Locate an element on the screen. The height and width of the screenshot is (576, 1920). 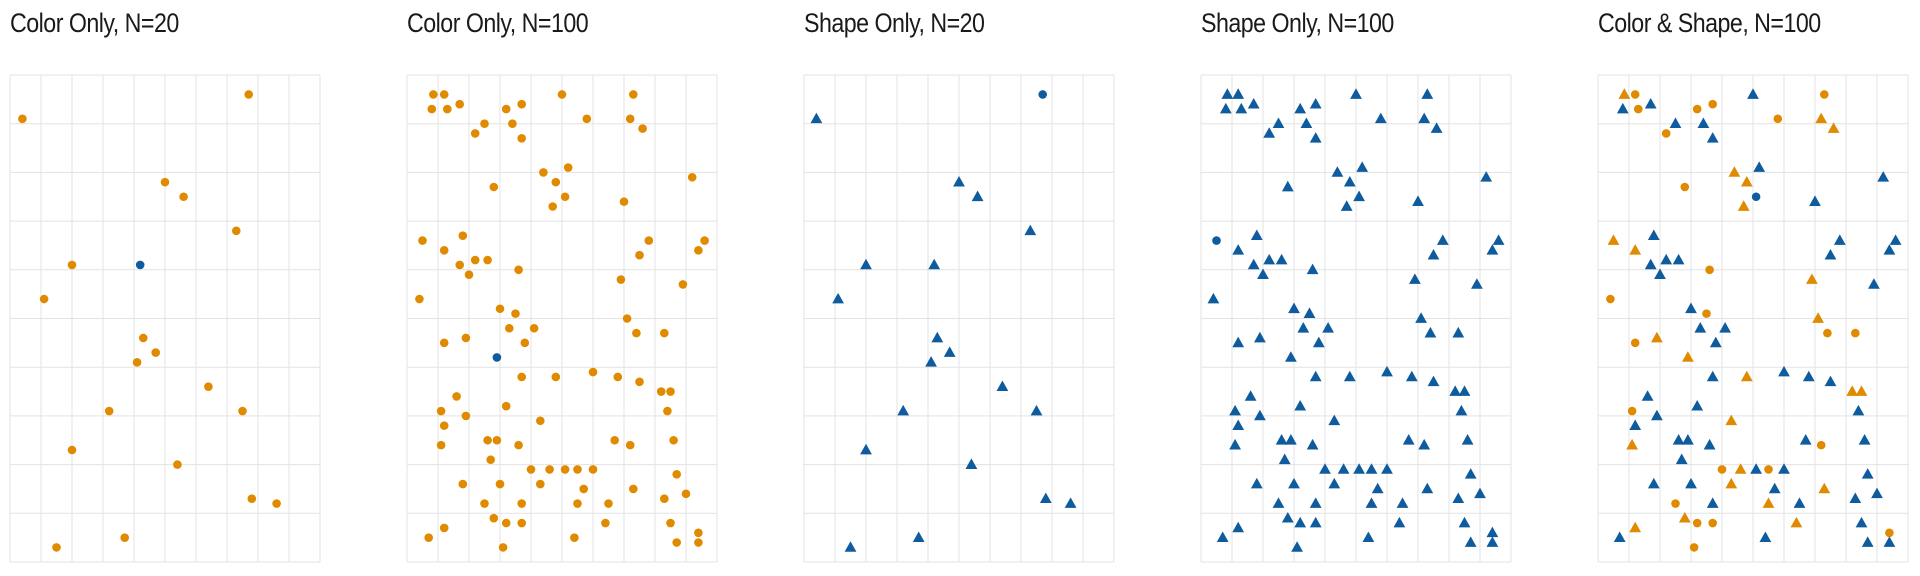
chart-title: Color Only, N=20 is located at coordinates (94, 23).